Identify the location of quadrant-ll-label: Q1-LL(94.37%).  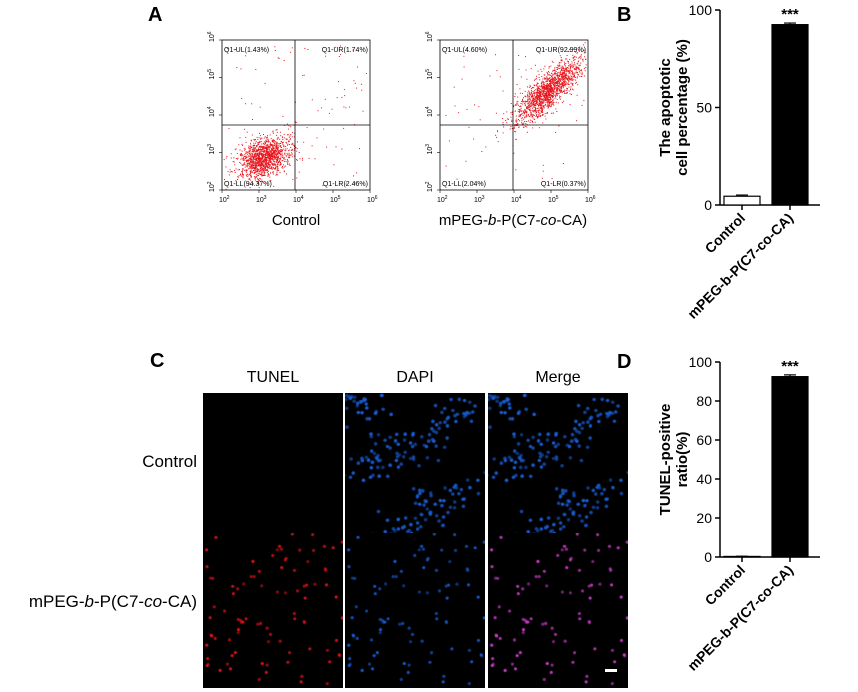
(248, 184).